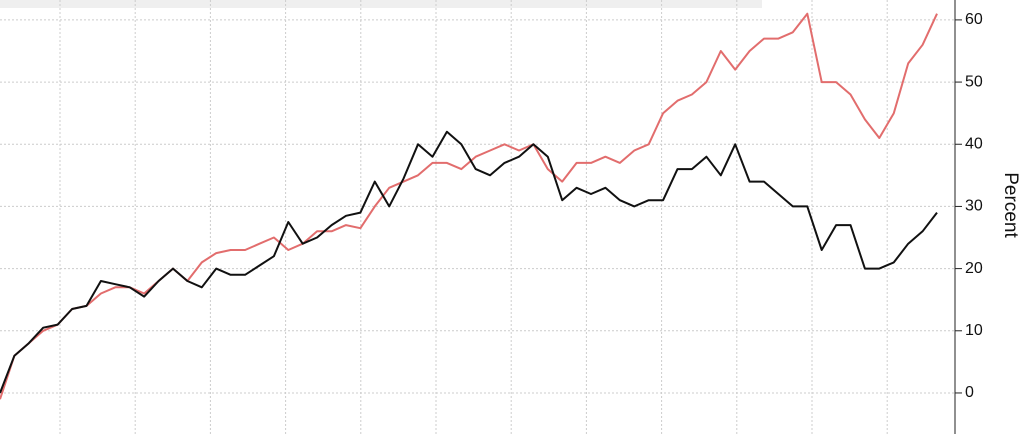 The width and height of the screenshot is (1024, 434). What do you see at coordinates (974, 81) in the screenshot?
I see `y-tick-label: 50` at bounding box center [974, 81].